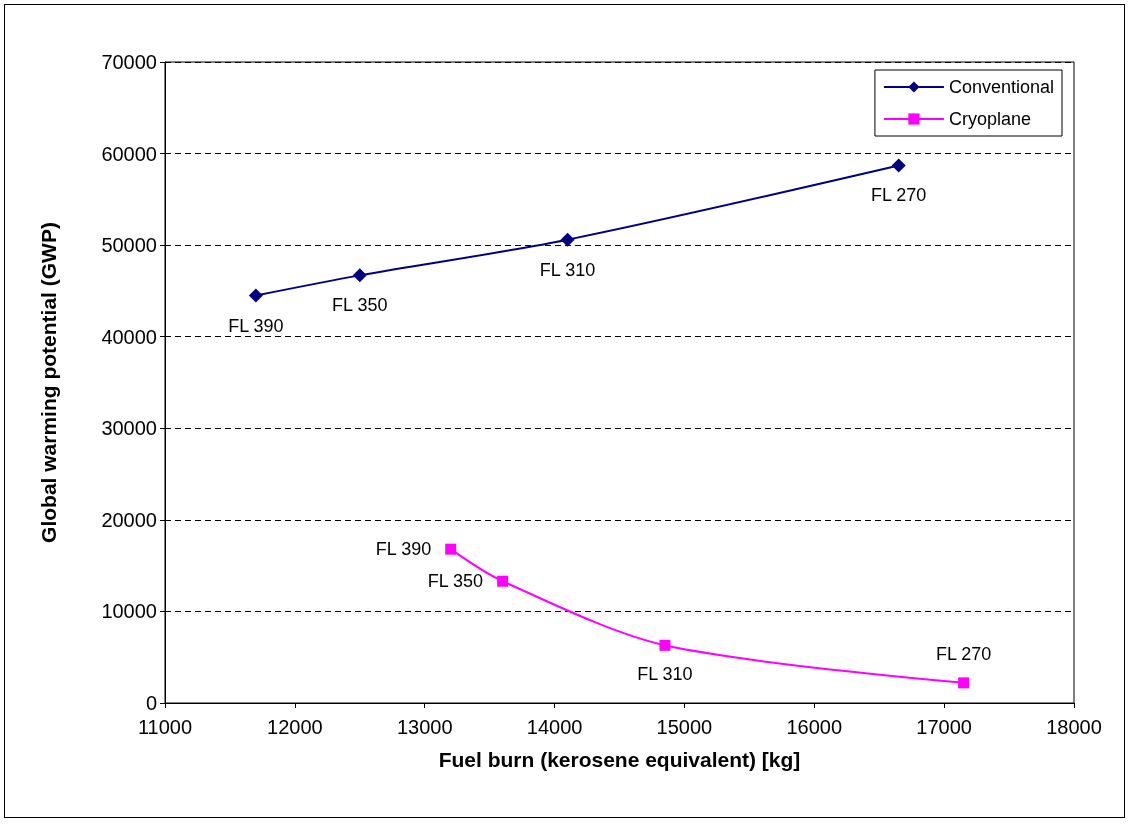 Image resolution: width=1131 pixels, height=824 pixels. Describe the element at coordinates (129, 336) in the screenshot. I see `y-tick-label: 40000` at that location.